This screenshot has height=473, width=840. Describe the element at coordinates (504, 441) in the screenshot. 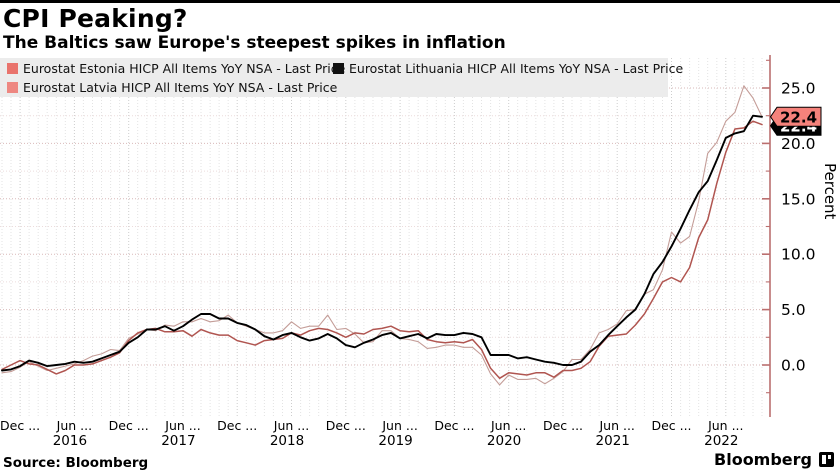

I see `year-label: 2020` at that location.